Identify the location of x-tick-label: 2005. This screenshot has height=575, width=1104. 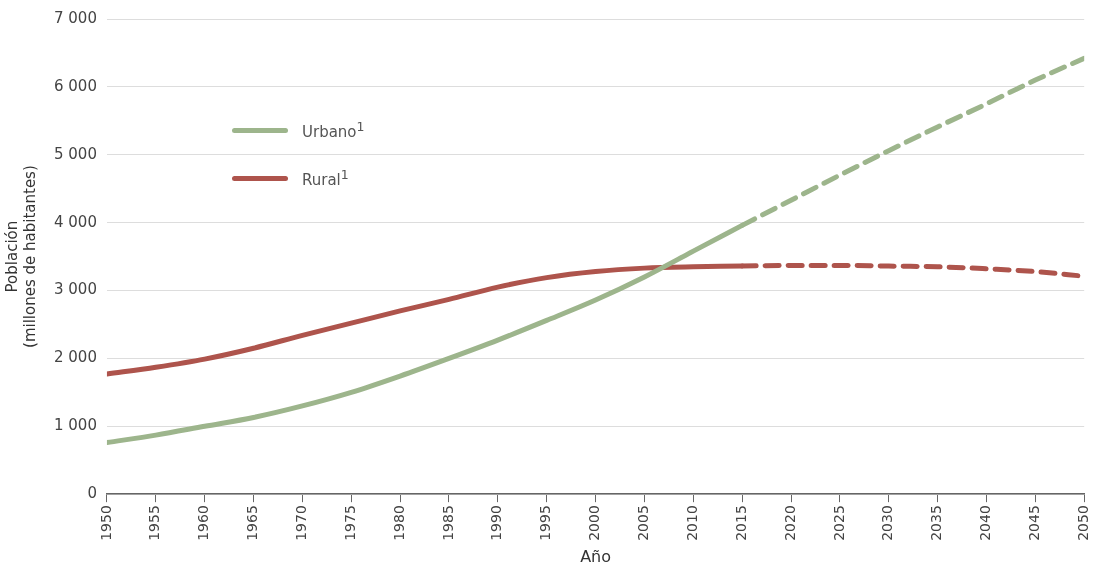
(643, 523).